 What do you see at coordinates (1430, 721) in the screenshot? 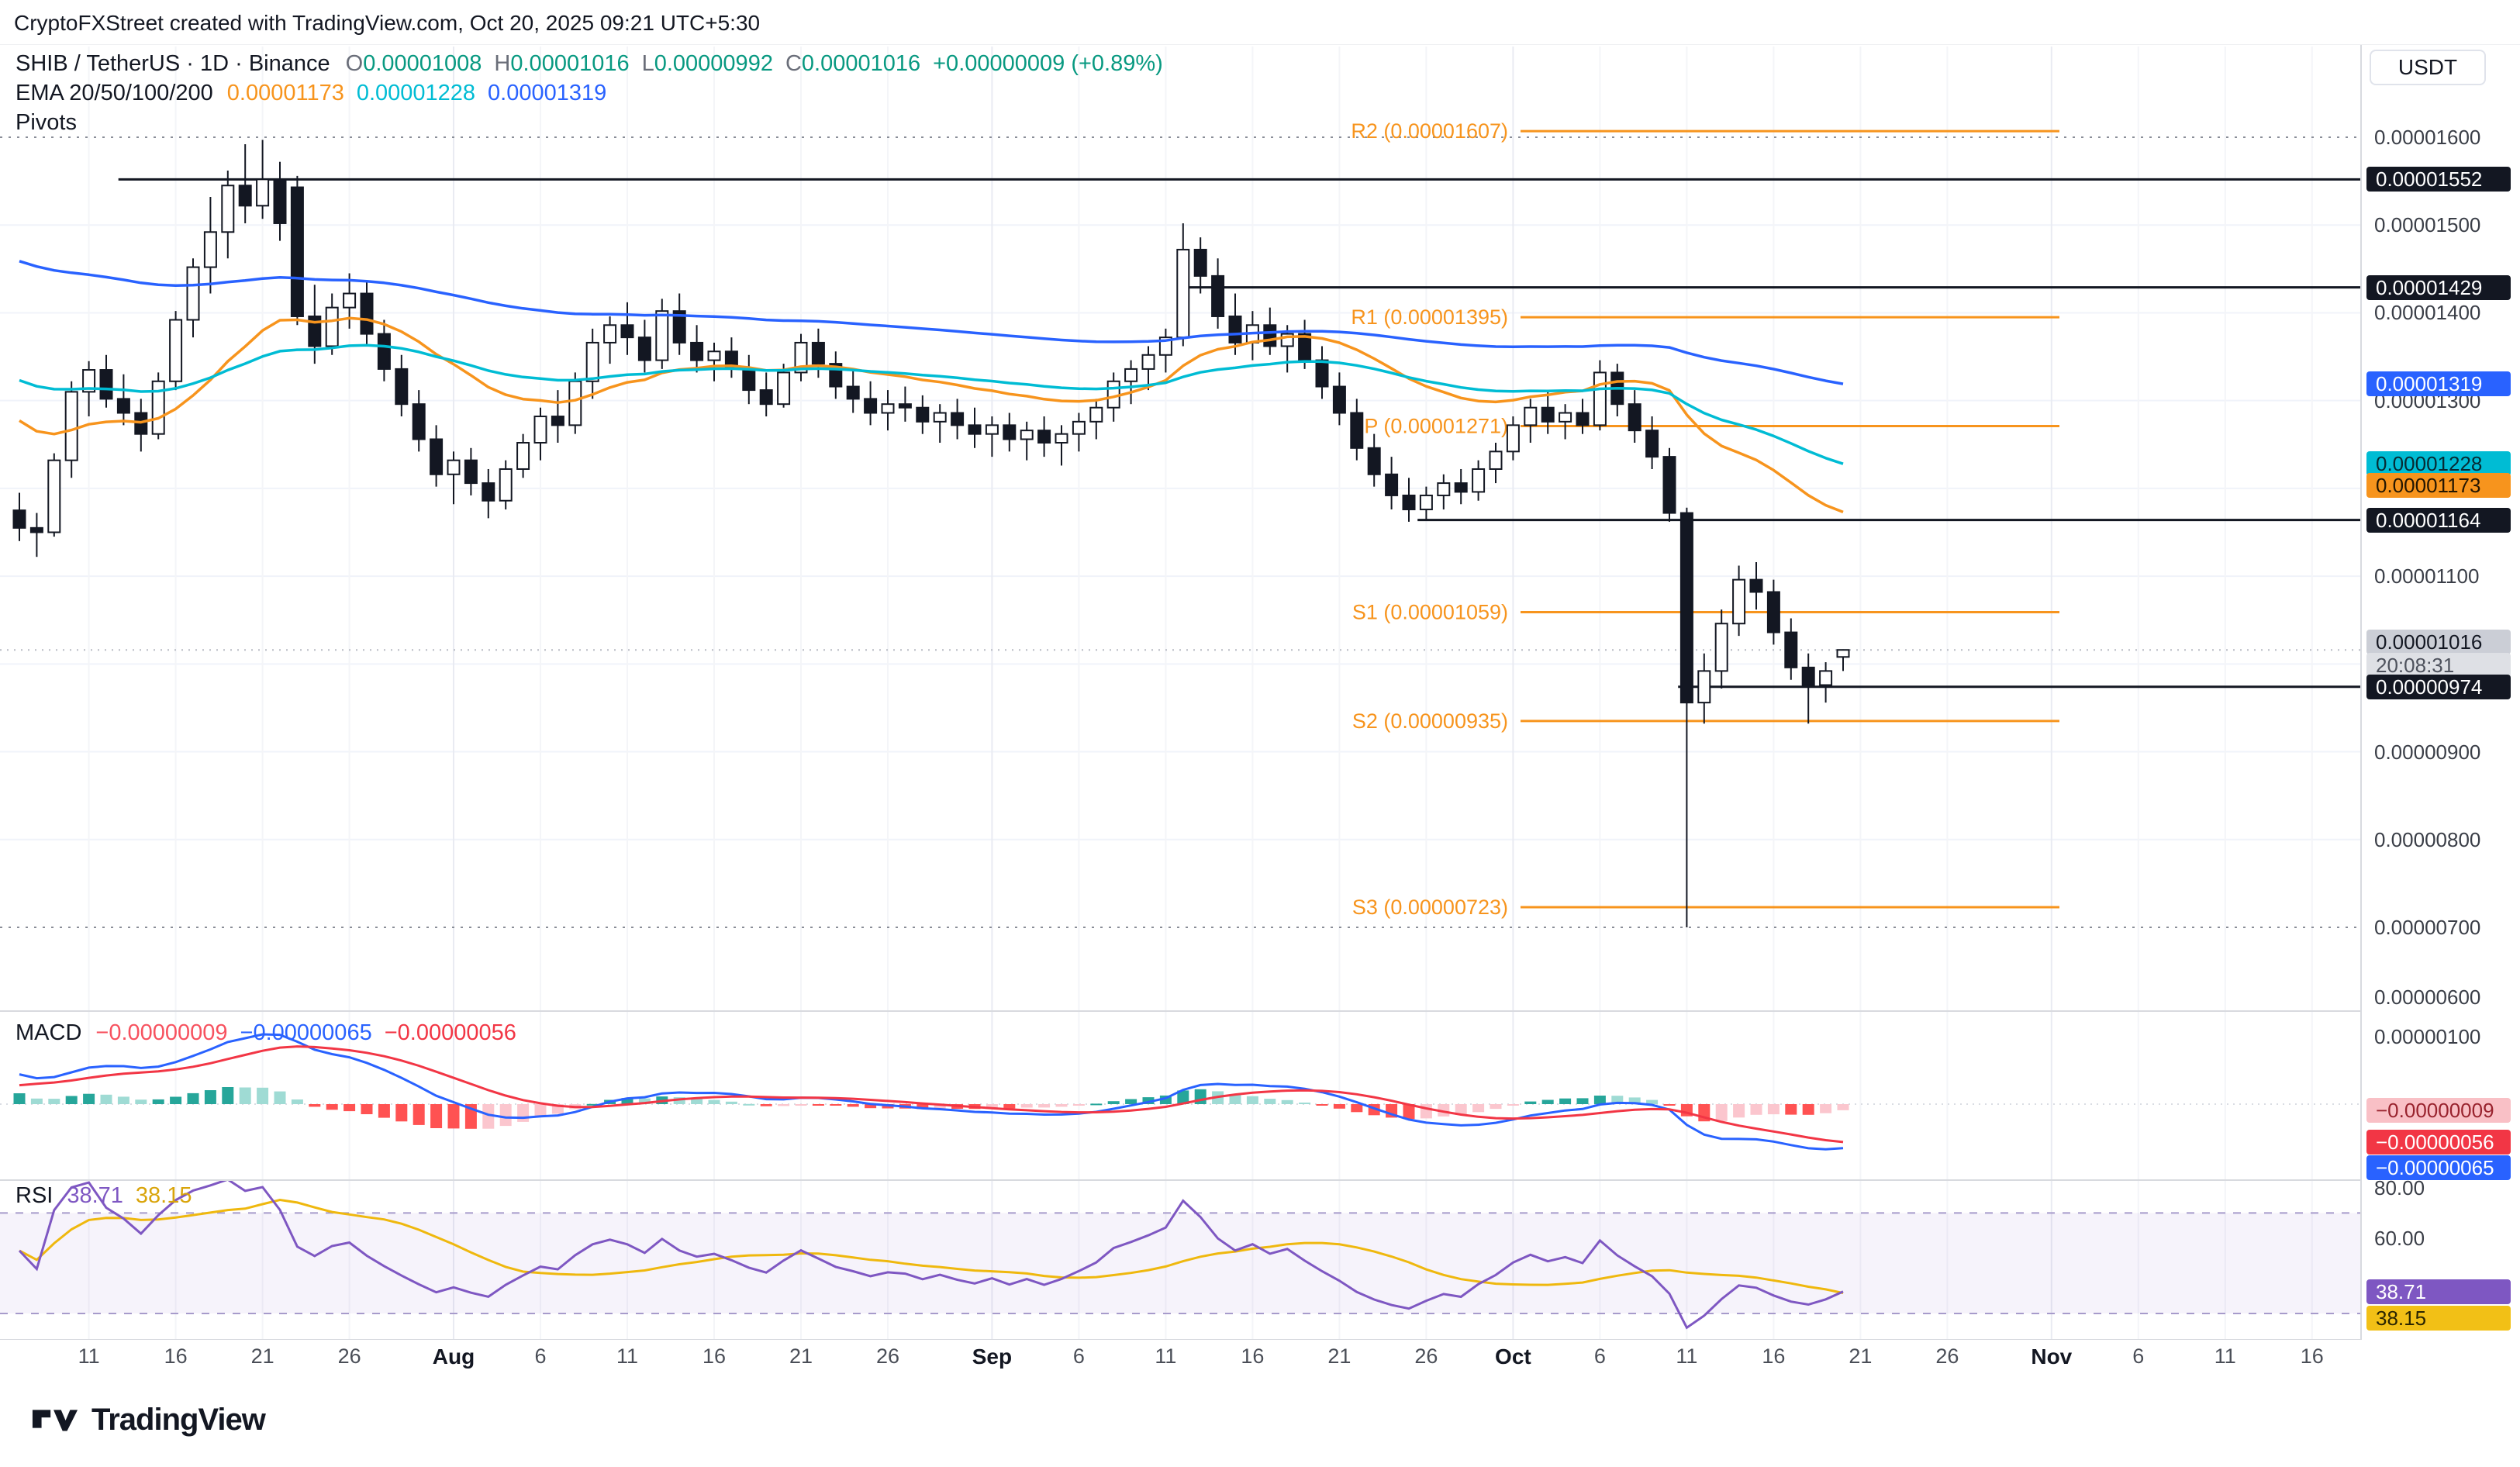
I see `svg-text: S2 (0.00000935)` at bounding box center [1430, 721].